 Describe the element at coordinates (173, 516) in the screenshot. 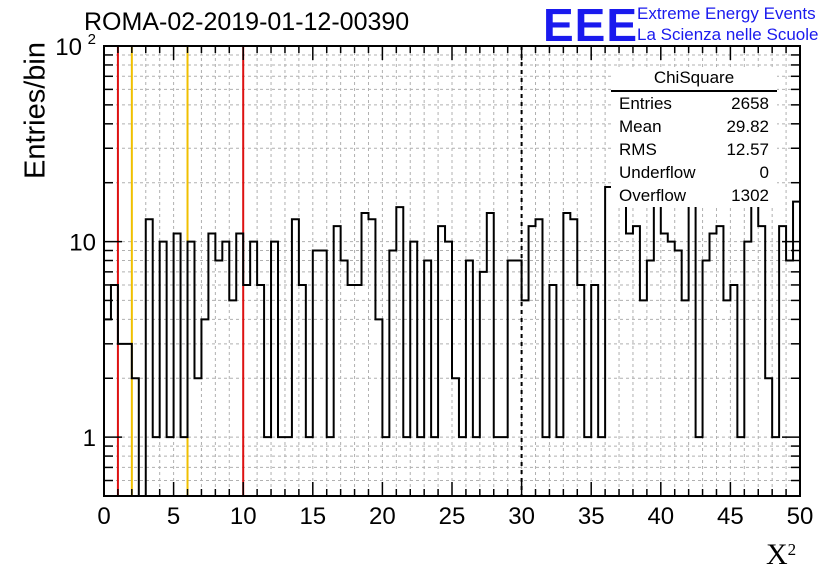

I see `x-tick-label: 5` at that location.